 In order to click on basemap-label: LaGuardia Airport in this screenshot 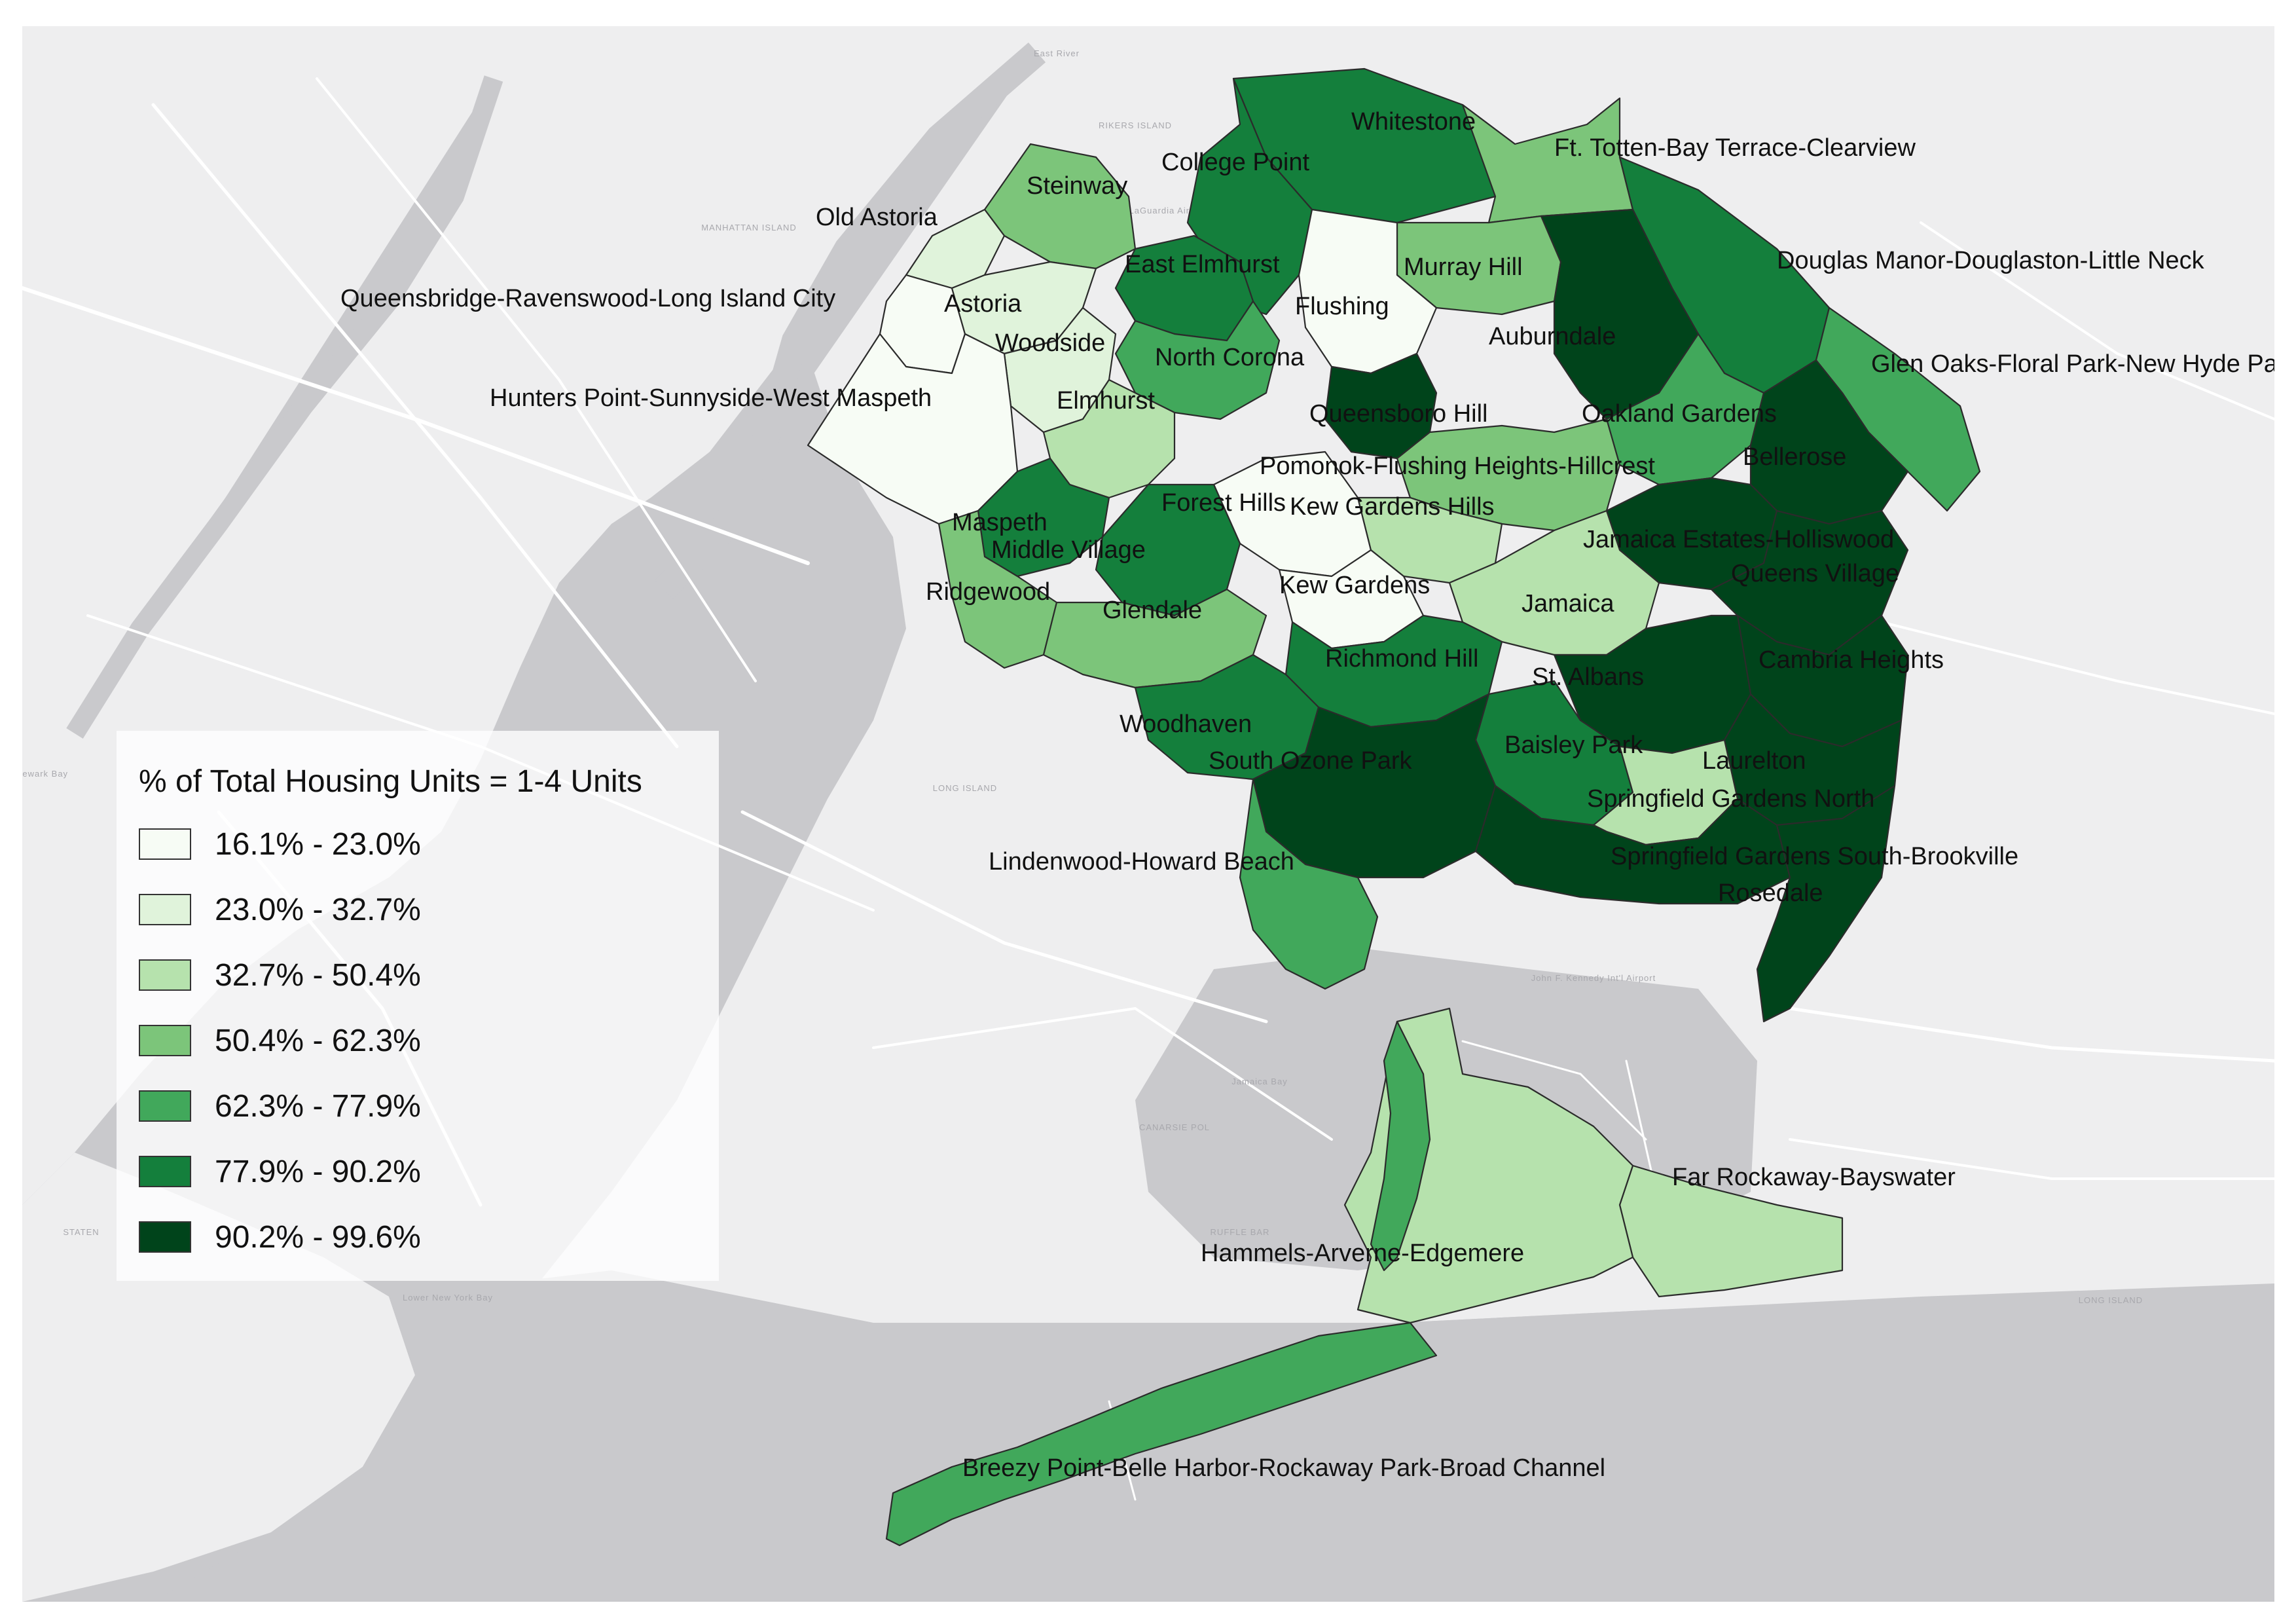, I will do `click(1168, 210)`.